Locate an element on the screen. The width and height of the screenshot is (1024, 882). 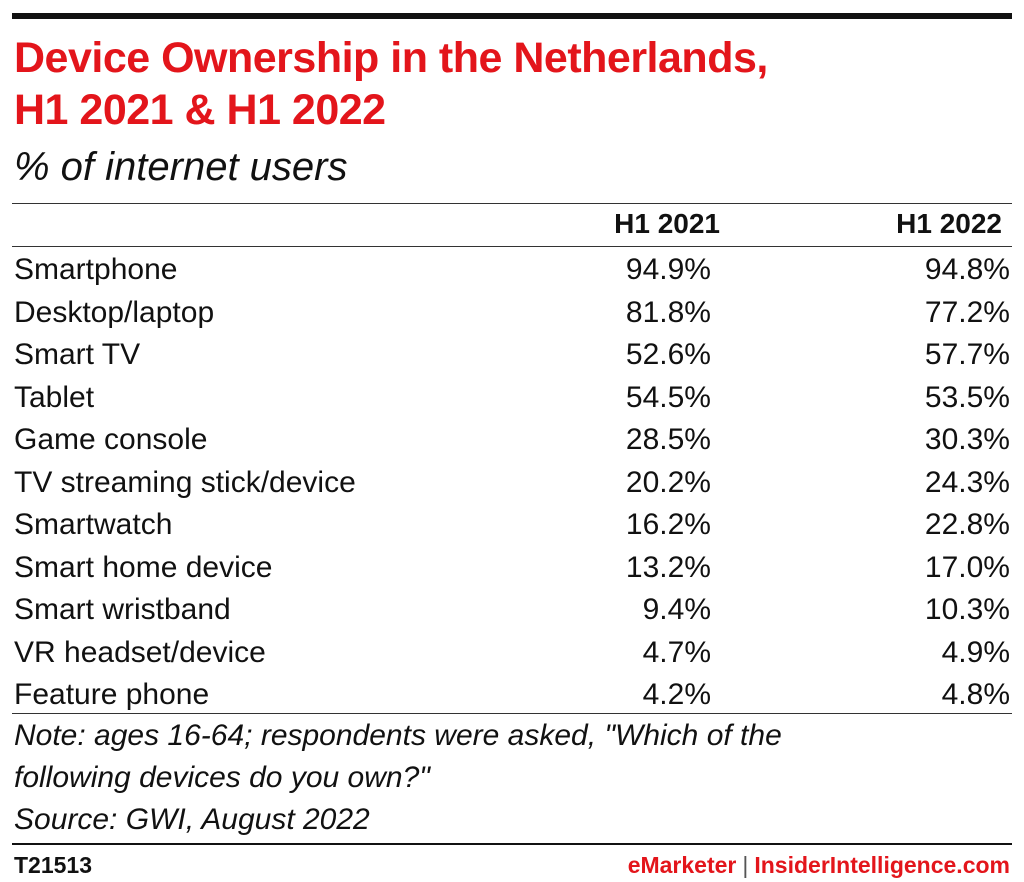
chart-source: Source: GWI, August 2022 is located at coordinates (192, 819).